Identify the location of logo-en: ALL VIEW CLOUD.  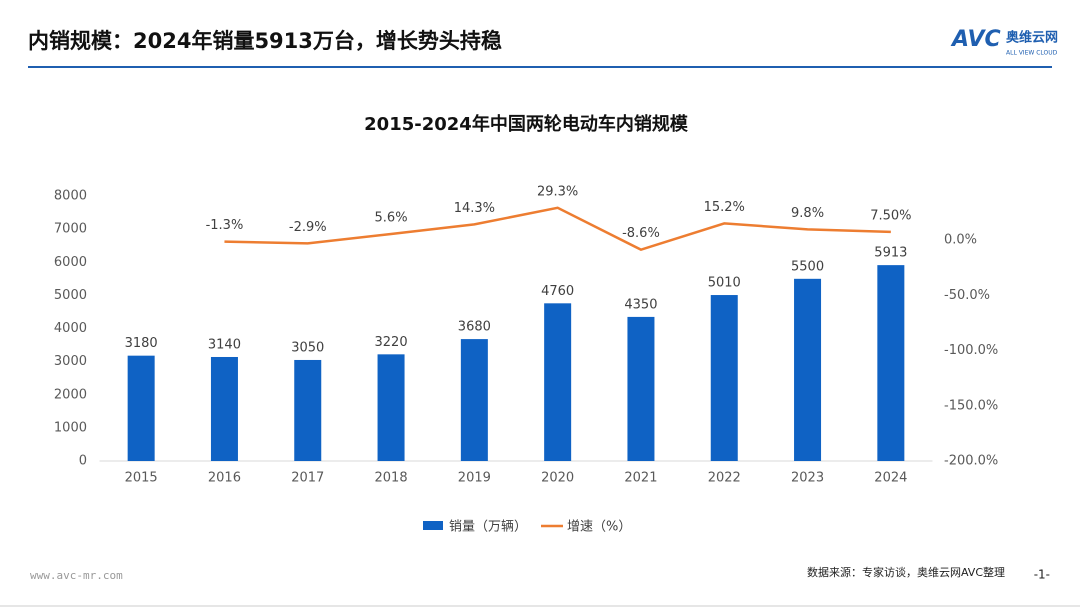
(1032, 53).